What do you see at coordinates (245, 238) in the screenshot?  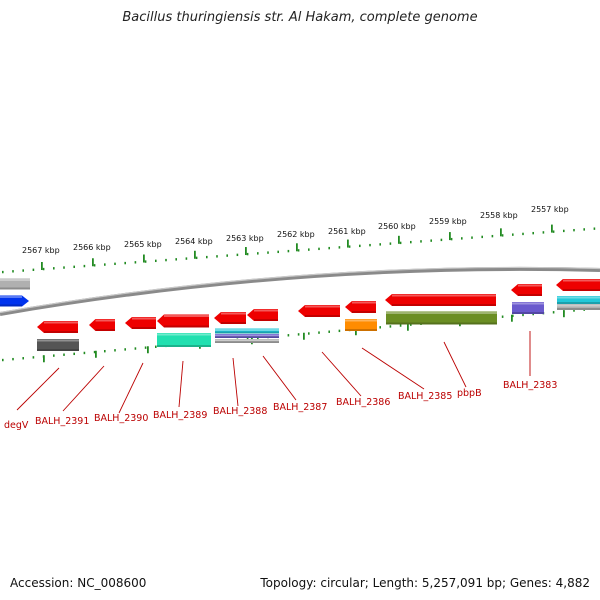 I see `scale-label: 2563 kbp` at bounding box center [245, 238].